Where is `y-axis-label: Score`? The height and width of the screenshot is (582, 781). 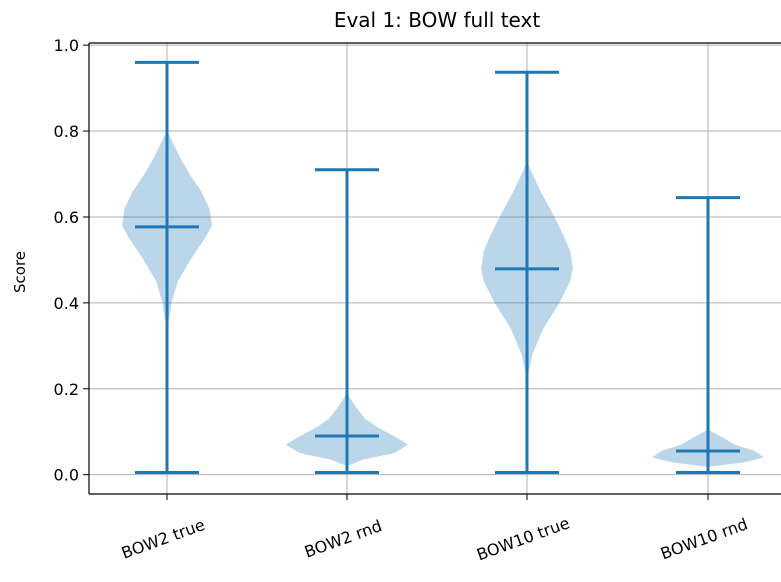 y-axis-label: Score is located at coordinates (20, 272).